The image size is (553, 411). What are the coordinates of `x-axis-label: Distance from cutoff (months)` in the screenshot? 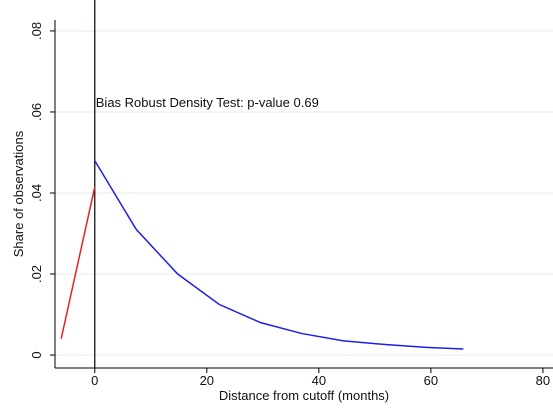 It's located at (304, 395).